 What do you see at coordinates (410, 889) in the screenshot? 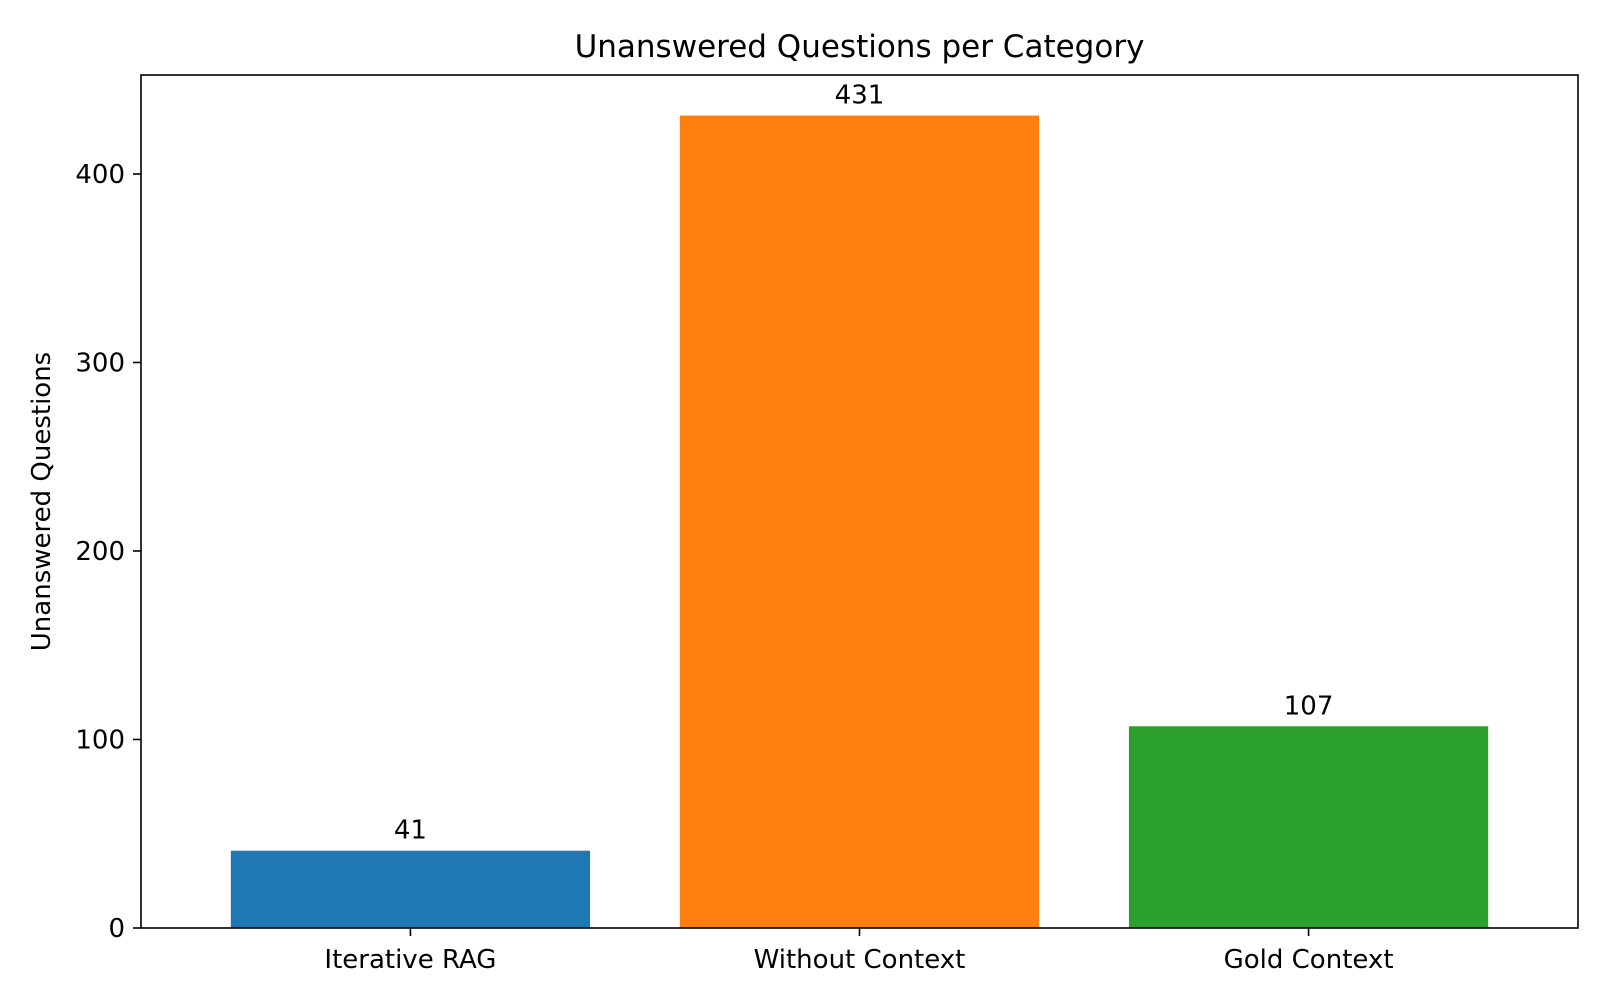
I see `bar-iterative-rag` at bounding box center [410, 889].